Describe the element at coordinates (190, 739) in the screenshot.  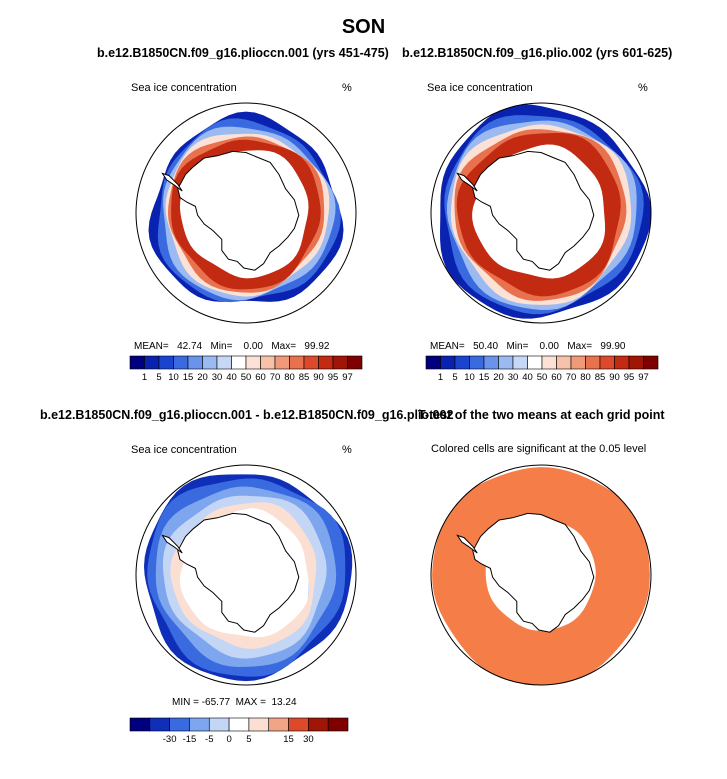
I see `colorbar-tick-label: -15` at that location.